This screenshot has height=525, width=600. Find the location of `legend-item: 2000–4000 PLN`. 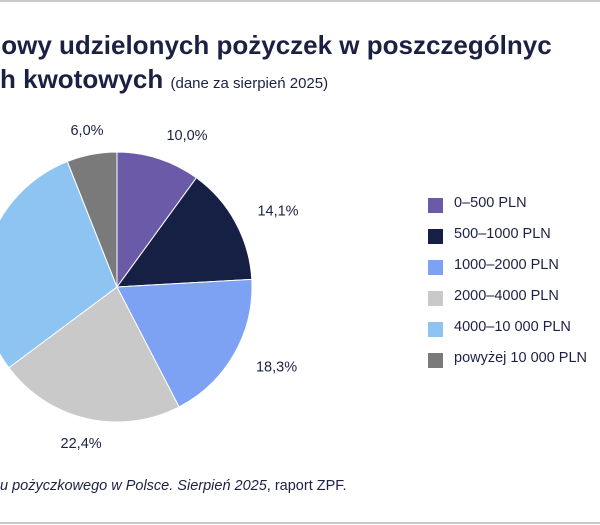

legend-item: 2000–4000 PLN is located at coordinates (514, 300).